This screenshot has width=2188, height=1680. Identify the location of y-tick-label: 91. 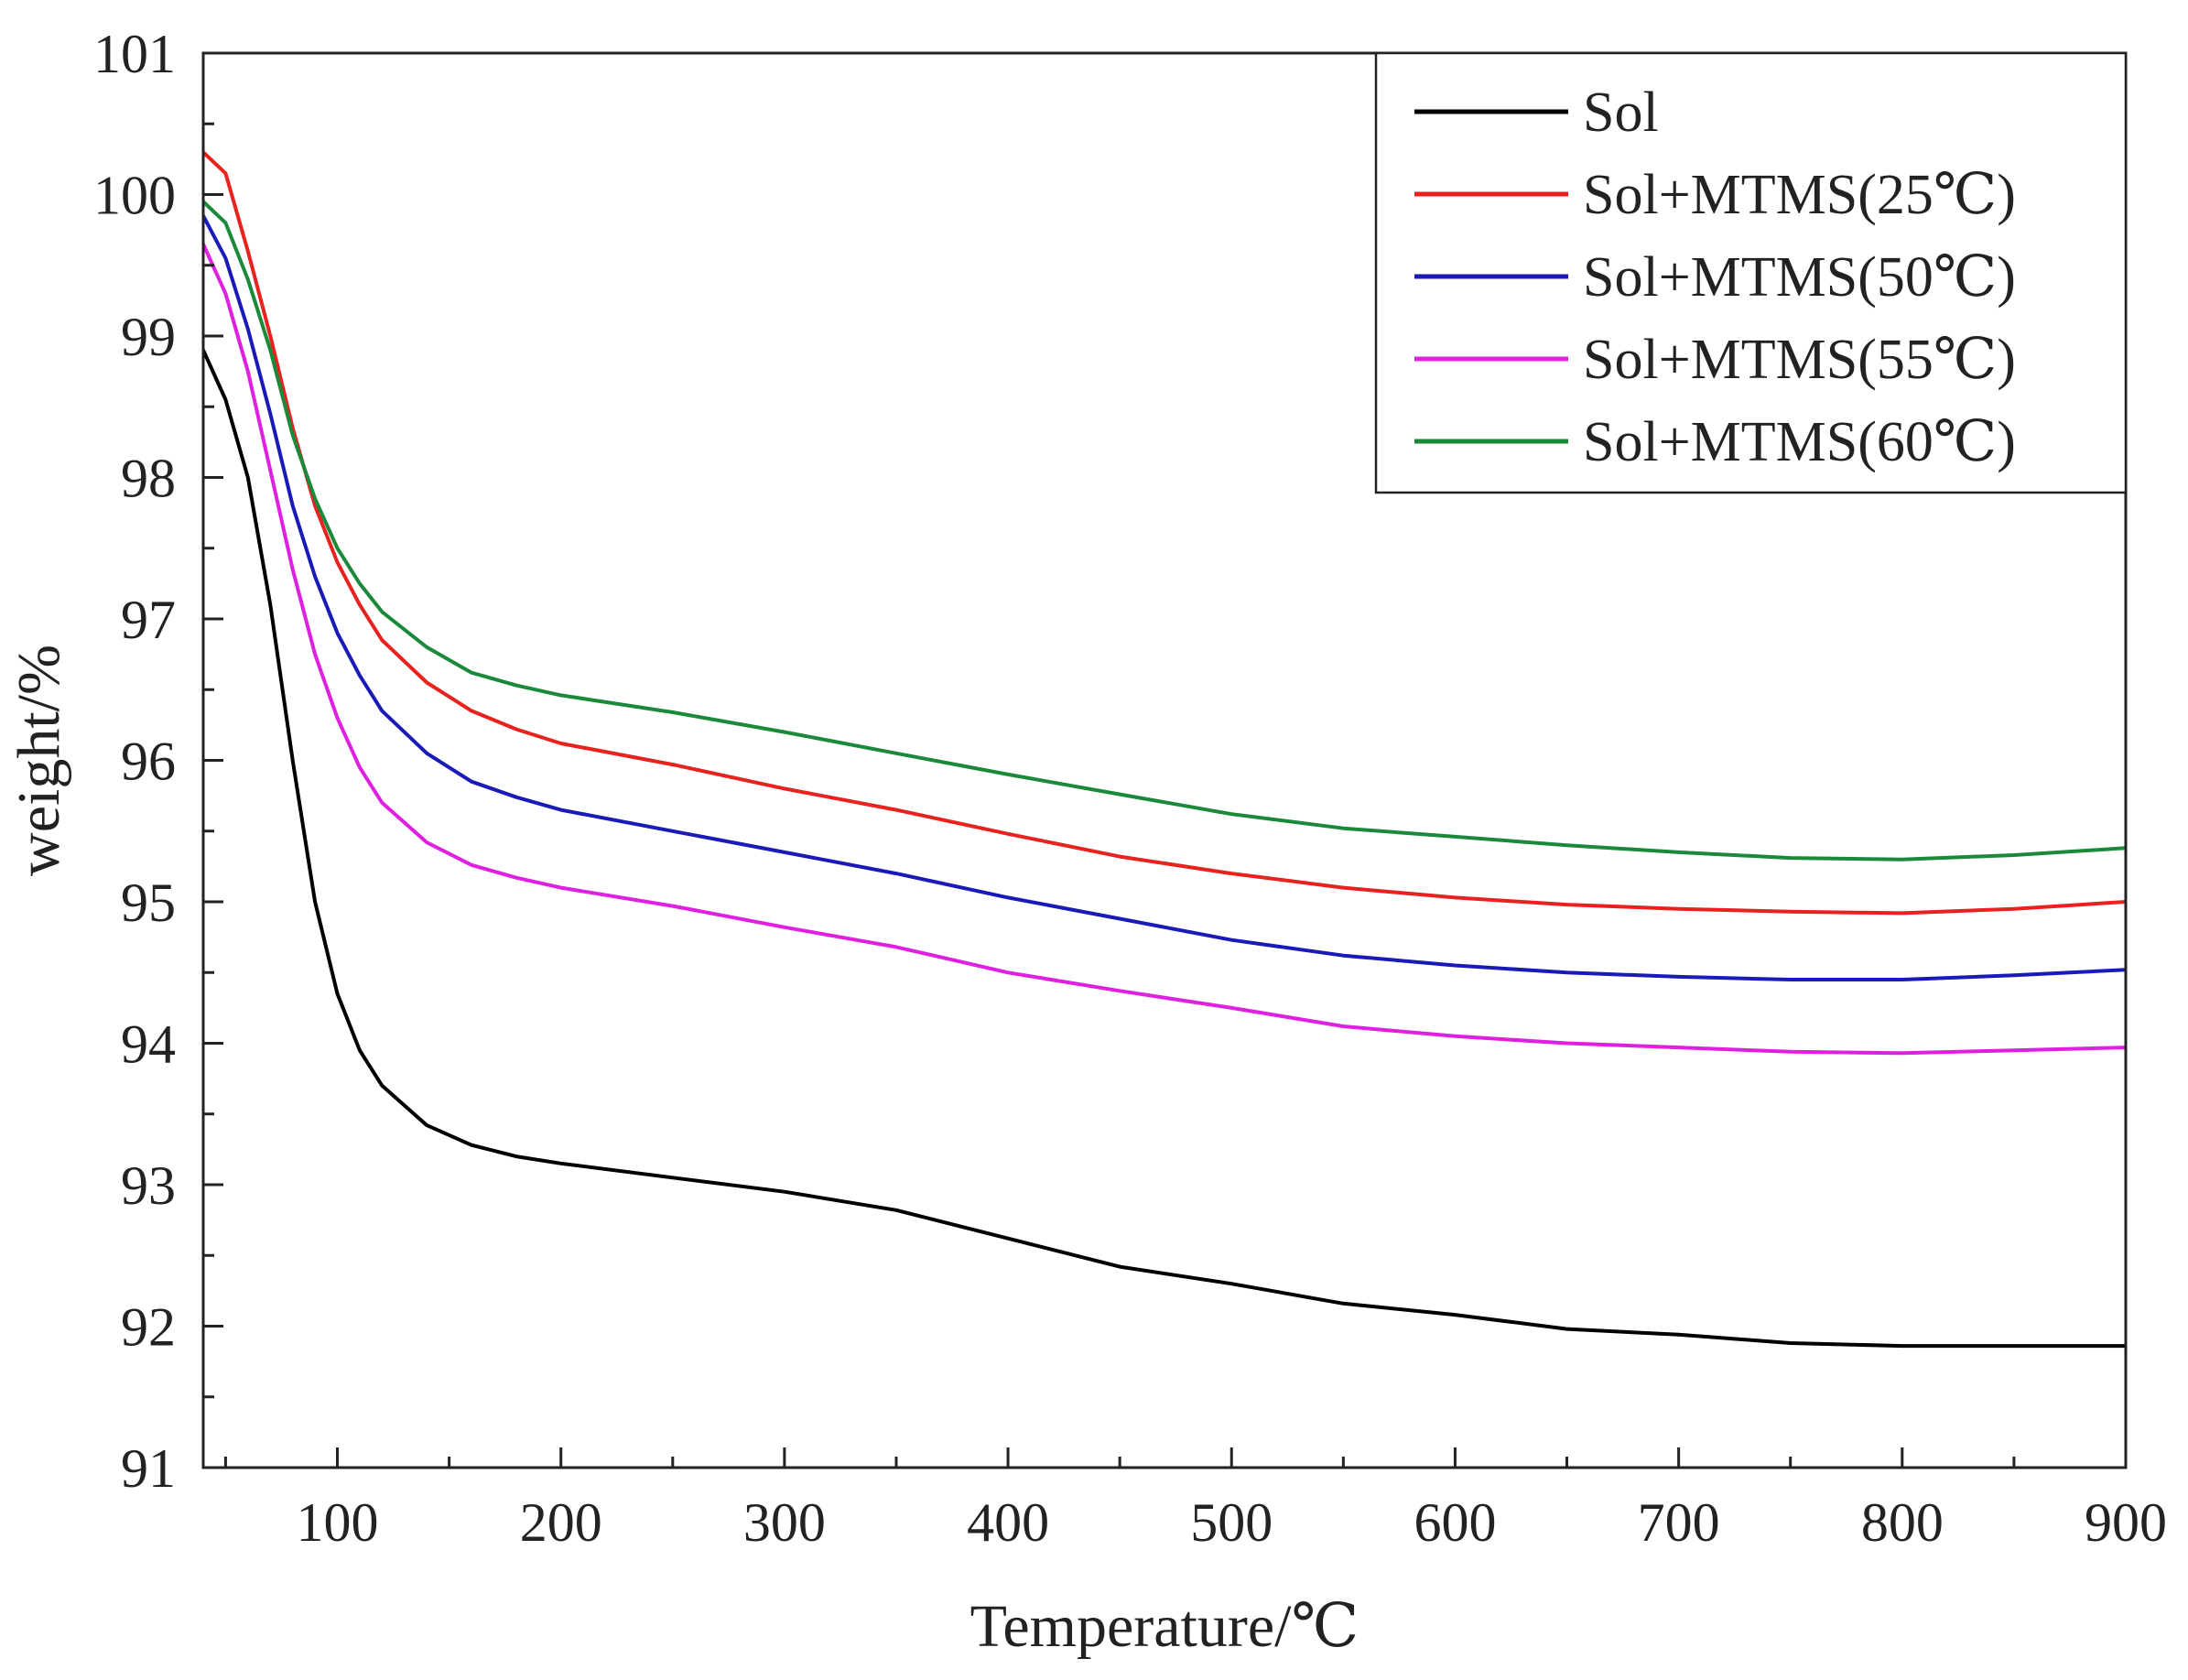
(148, 1468).